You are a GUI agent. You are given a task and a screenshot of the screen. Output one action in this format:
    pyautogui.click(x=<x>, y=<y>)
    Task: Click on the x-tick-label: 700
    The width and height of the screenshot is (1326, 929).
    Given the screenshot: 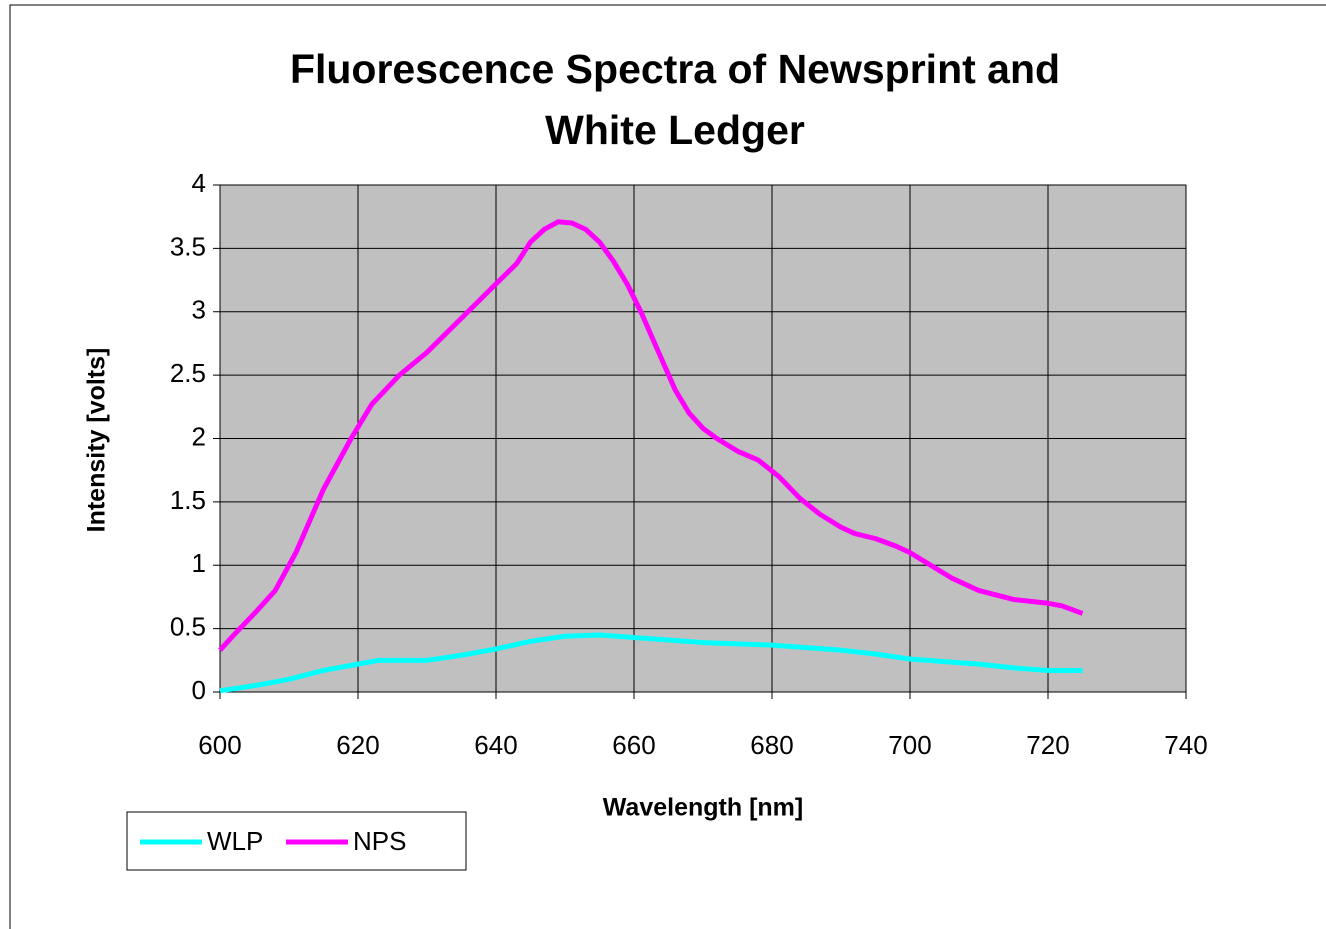 What is the action you would take?
    pyautogui.click(x=909, y=745)
    